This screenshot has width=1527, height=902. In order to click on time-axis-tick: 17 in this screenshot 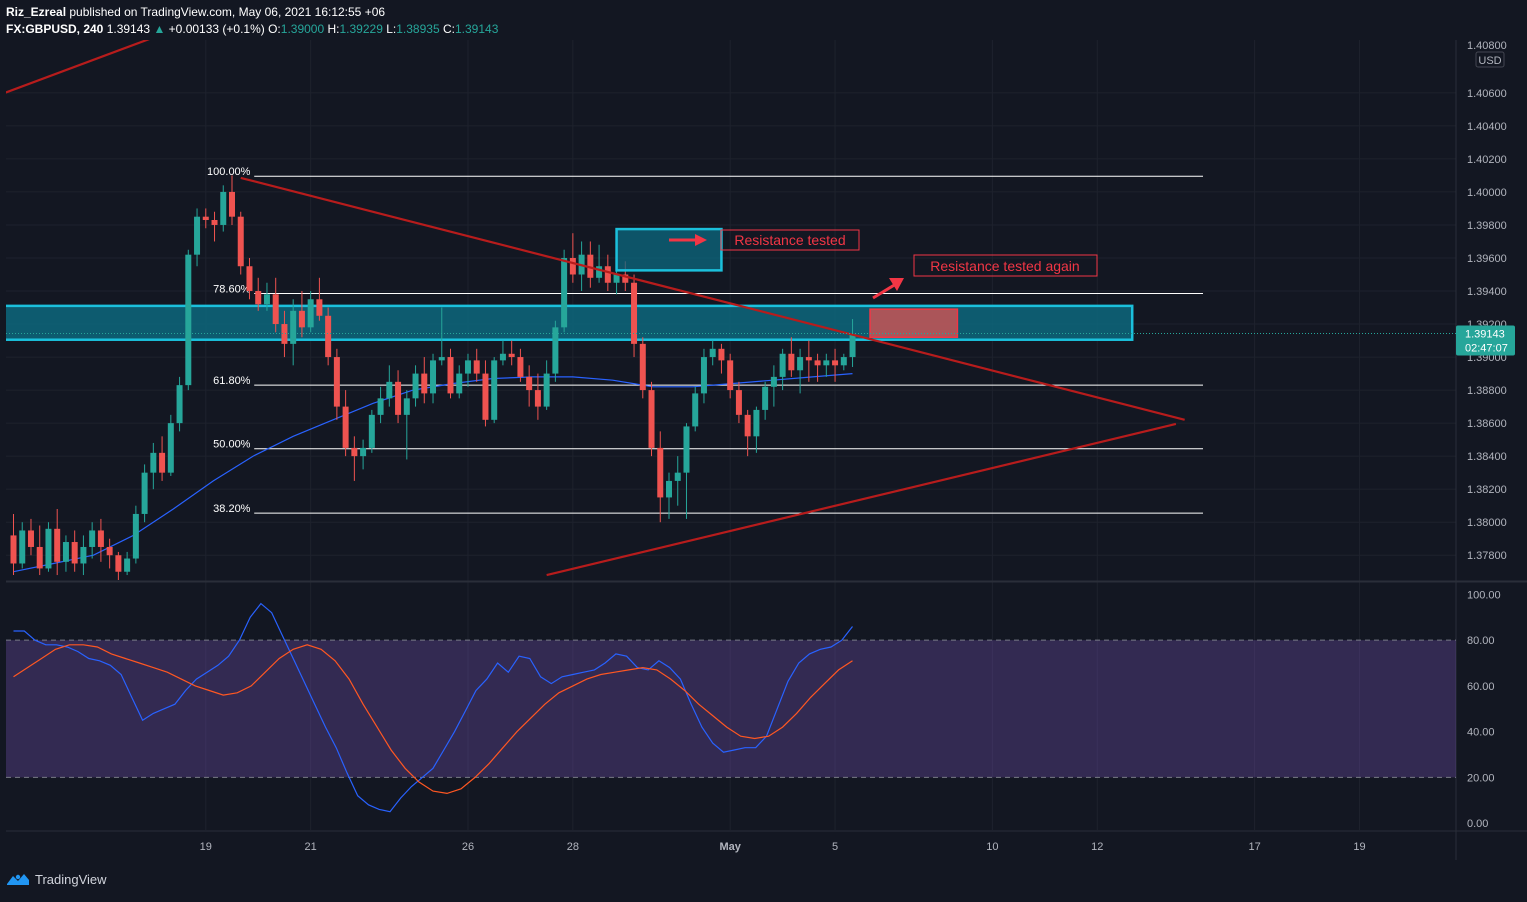, I will do `click(1254, 847)`.